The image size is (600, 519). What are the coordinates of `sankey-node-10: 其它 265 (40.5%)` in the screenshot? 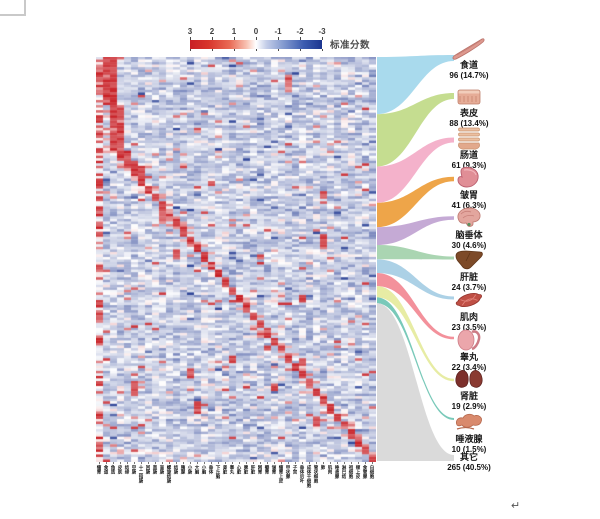 It's located at (469, 462).